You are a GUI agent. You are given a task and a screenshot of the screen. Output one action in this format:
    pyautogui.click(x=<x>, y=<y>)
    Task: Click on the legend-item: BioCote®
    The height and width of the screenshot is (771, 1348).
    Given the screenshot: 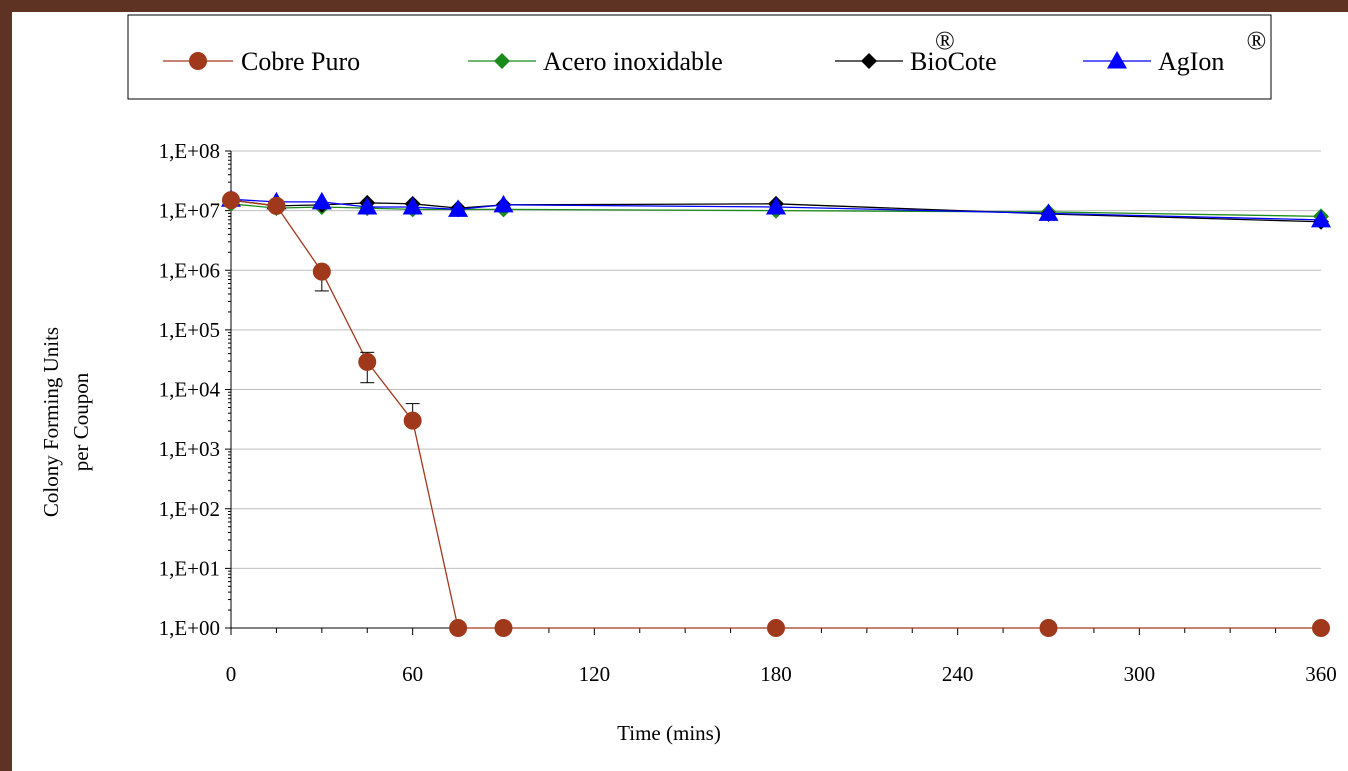 What is the action you would take?
    pyautogui.click(x=916, y=51)
    